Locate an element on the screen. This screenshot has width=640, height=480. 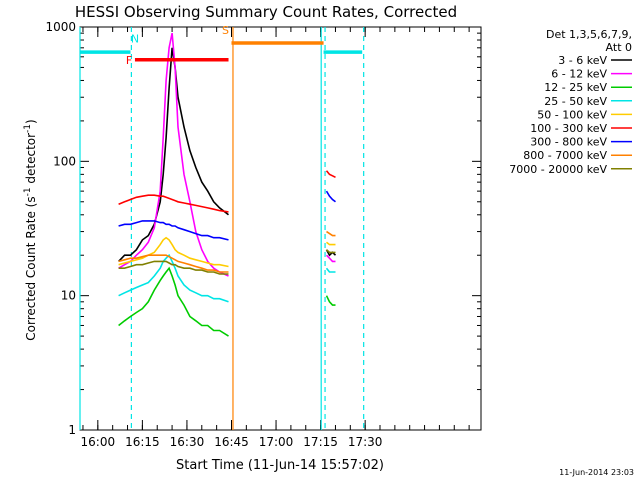
flag-label: N is located at coordinates (135, 39).